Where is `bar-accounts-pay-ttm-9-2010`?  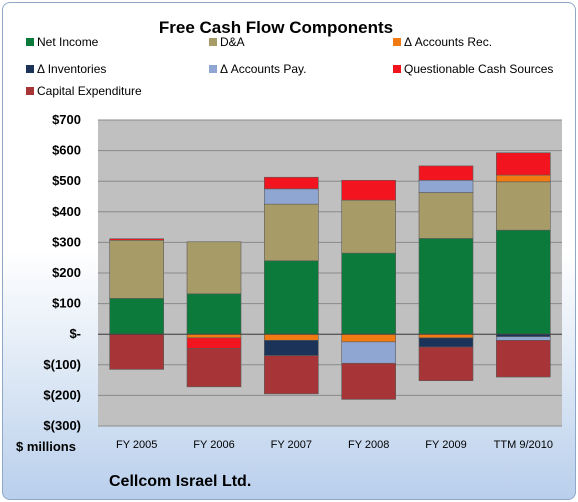
bar-accounts-pay-ttm-9-2010 is located at coordinates (523, 338).